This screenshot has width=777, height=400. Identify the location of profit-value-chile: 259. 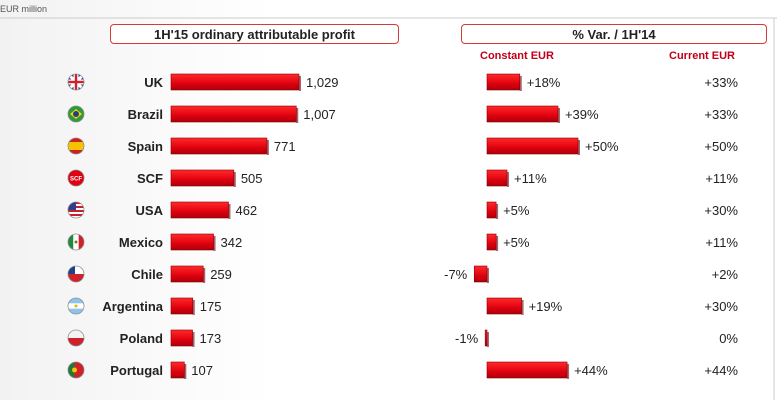
(221, 274).